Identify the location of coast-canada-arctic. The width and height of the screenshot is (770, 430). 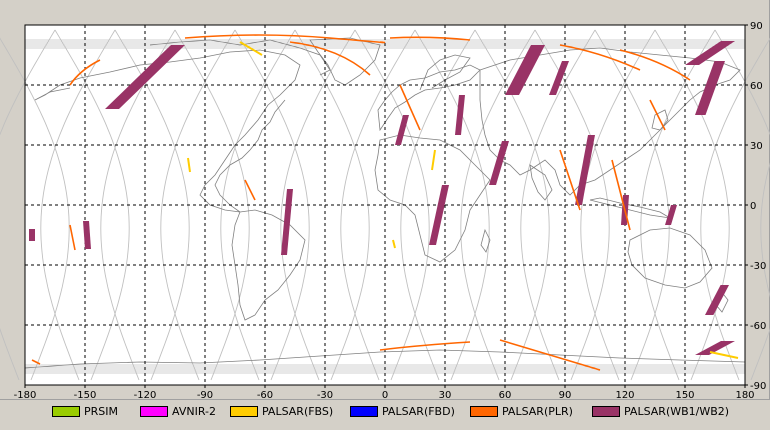
(240, 57).